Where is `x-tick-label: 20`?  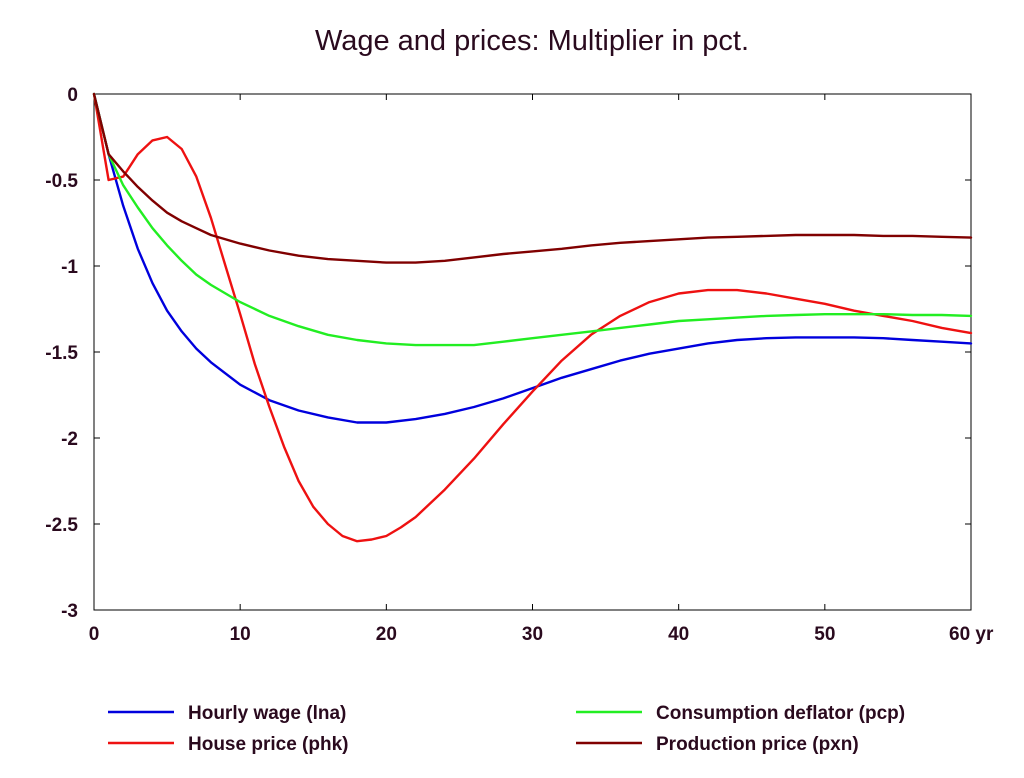
x-tick-label: 20 is located at coordinates (386, 634).